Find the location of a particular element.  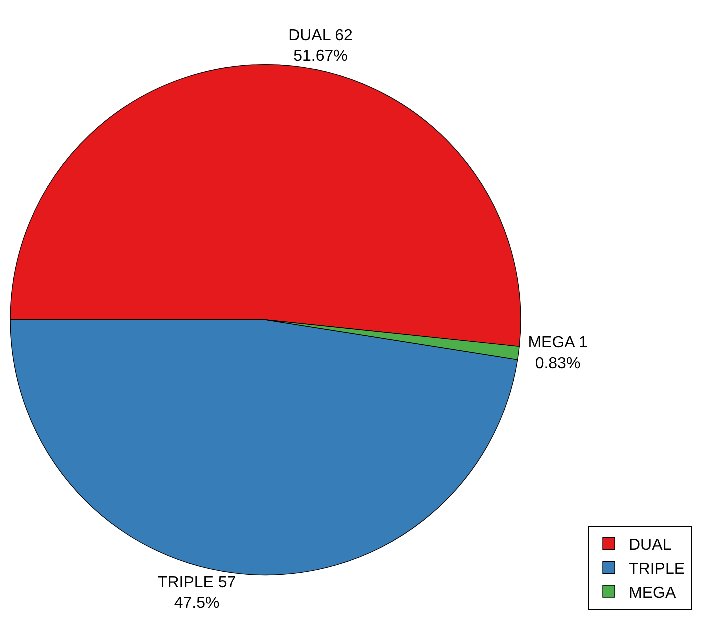

legend-label: MEGA is located at coordinates (652, 593).